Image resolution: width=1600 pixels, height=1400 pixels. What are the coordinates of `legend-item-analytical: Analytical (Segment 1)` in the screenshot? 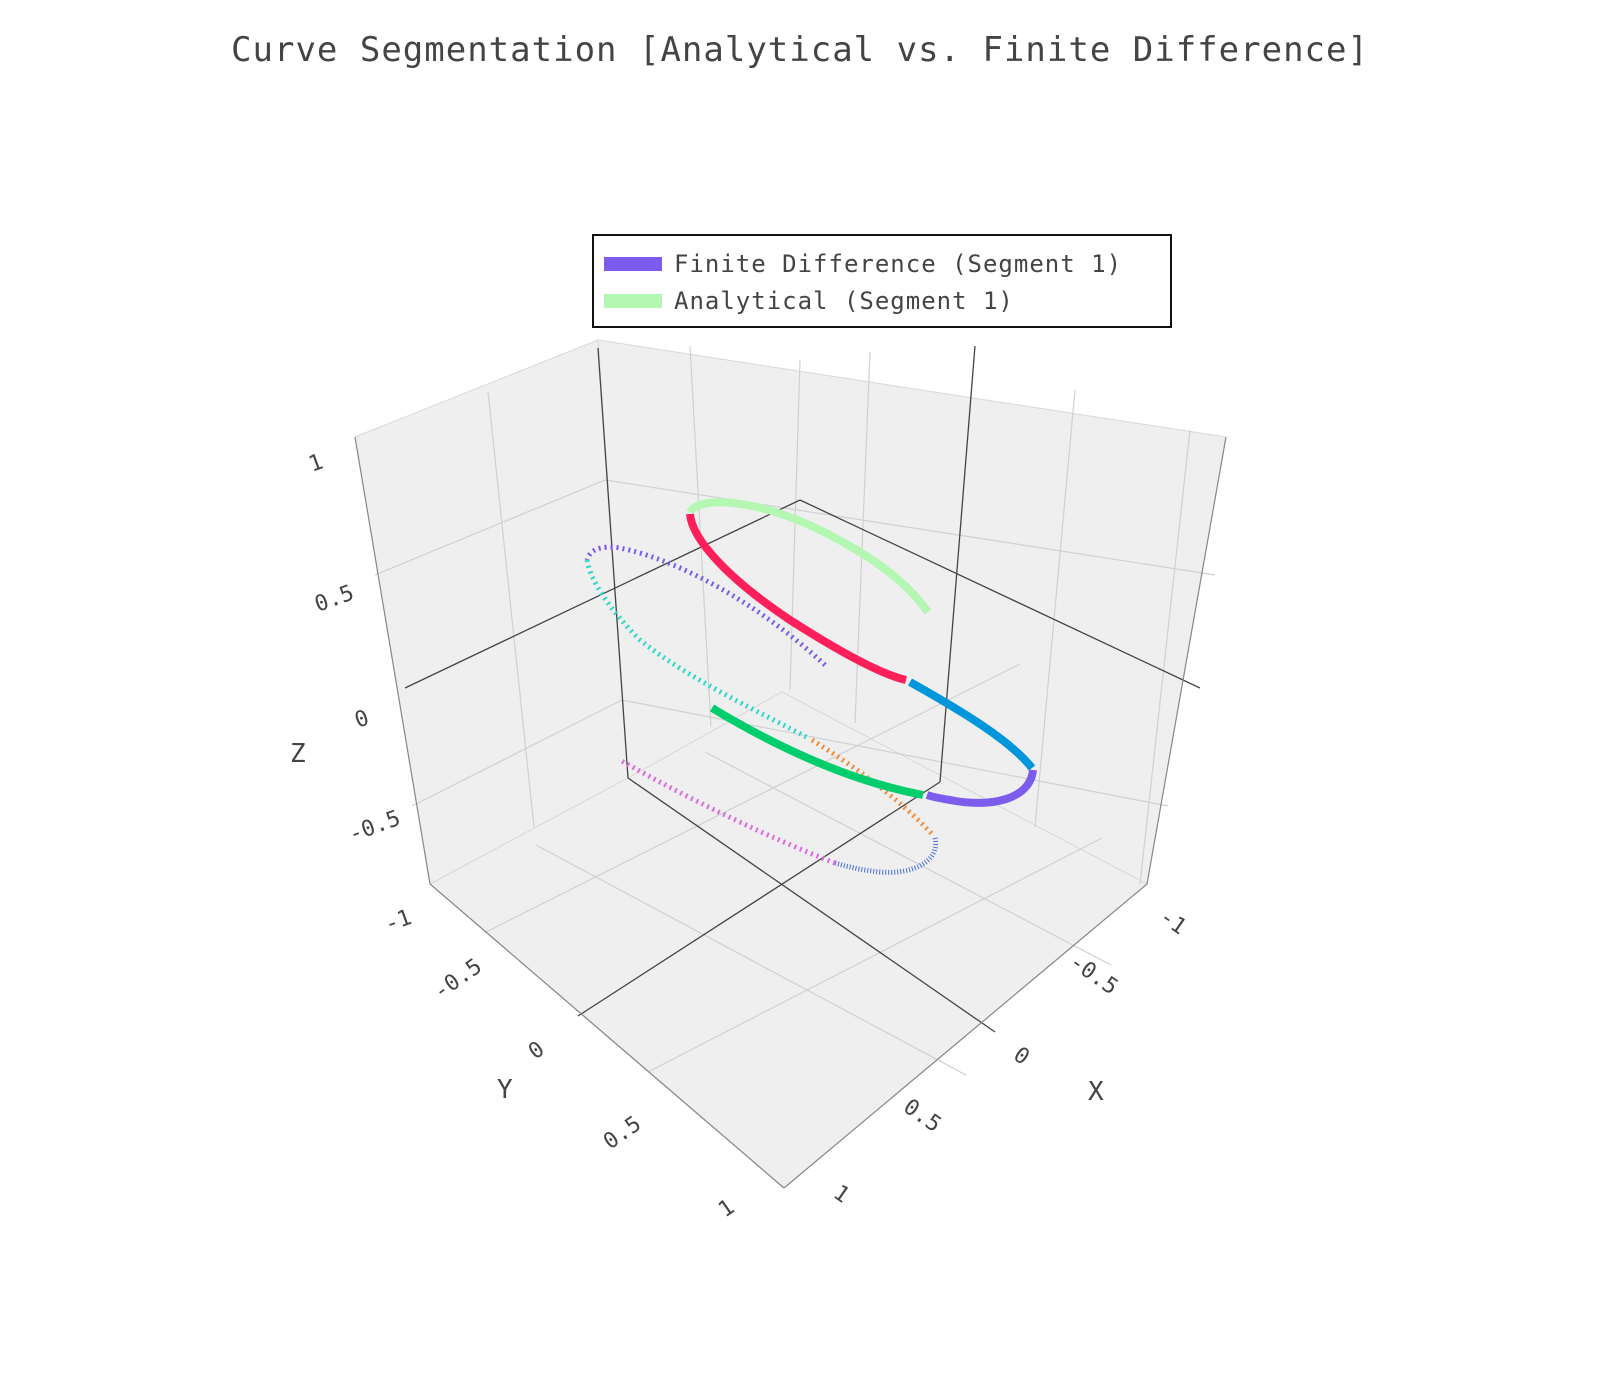 It's located at (809, 301).